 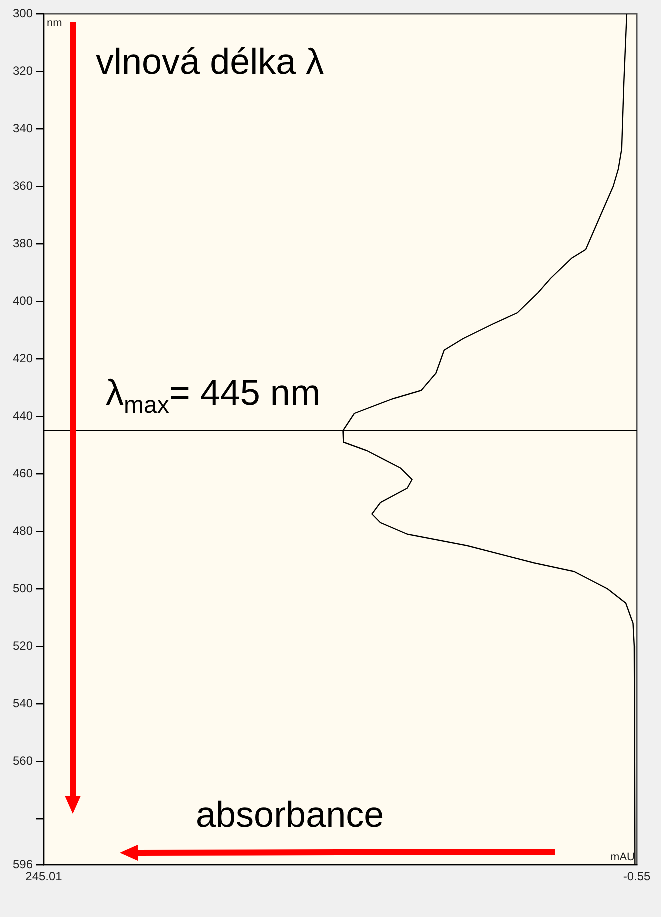 What do you see at coordinates (23, 243) in the screenshot?
I see `y-tick-label: 380` at bounding box center [23, 243].